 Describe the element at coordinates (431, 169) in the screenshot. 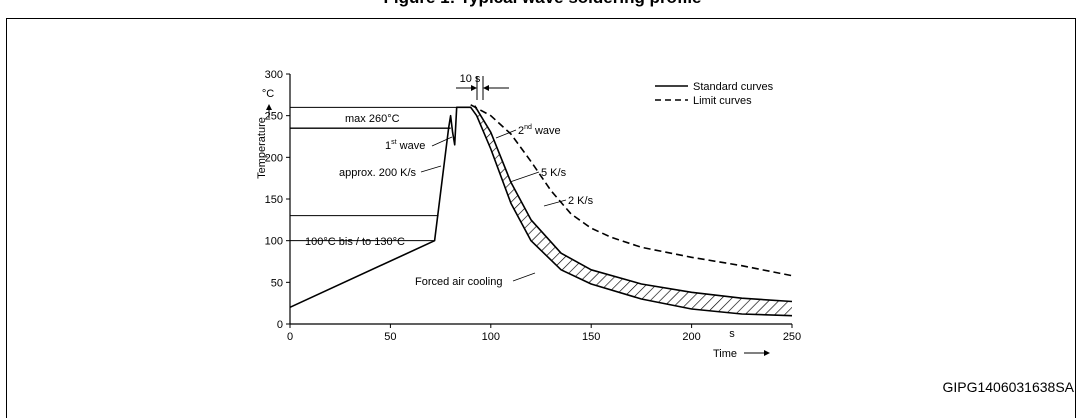

I see `200ks-leader` at that location.